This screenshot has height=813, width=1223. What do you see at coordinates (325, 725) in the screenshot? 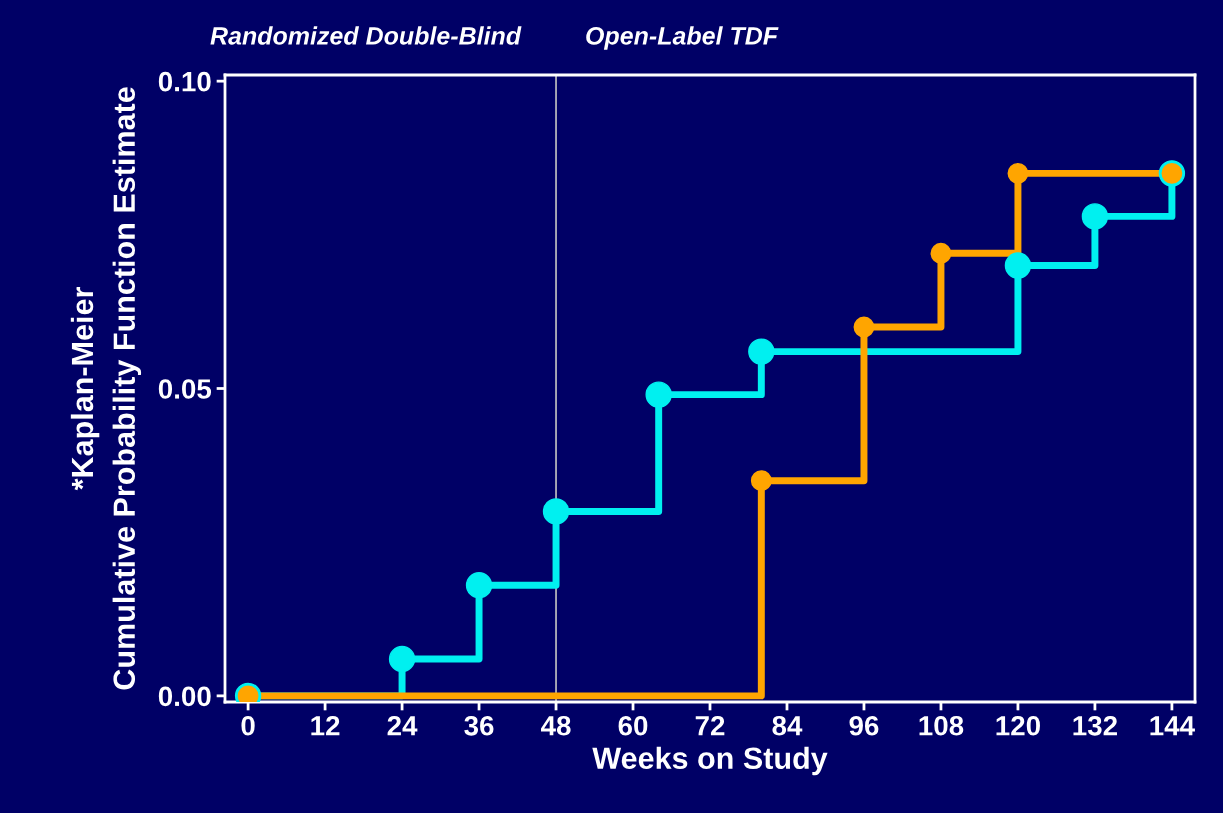
I see `x-tick-label: 12` at bounding box center [325, 725].